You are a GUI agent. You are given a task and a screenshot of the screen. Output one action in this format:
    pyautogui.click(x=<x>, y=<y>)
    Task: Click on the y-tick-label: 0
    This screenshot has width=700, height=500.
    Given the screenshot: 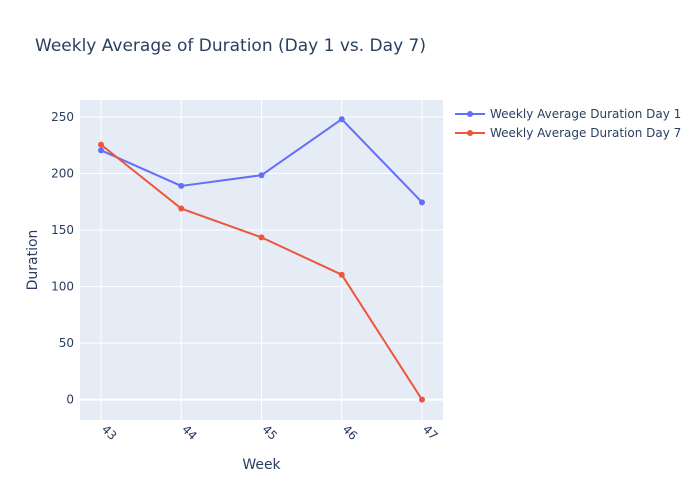 What is the action you would take?
    pyautogui.click(x=70, y=400)
    